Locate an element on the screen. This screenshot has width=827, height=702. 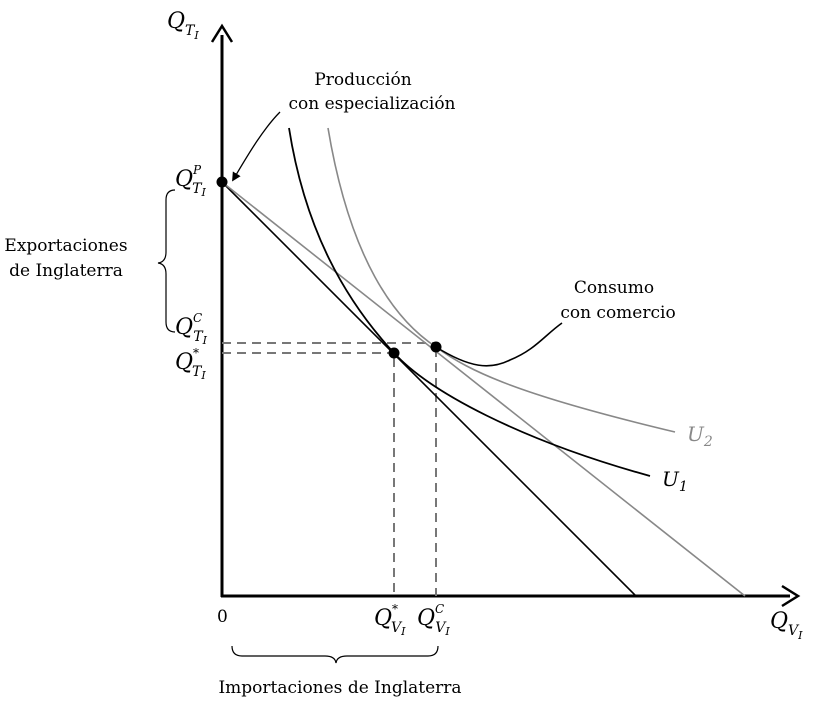
exportaciones-label-line2: de Inglaterra is located at coordinates (66, 271).